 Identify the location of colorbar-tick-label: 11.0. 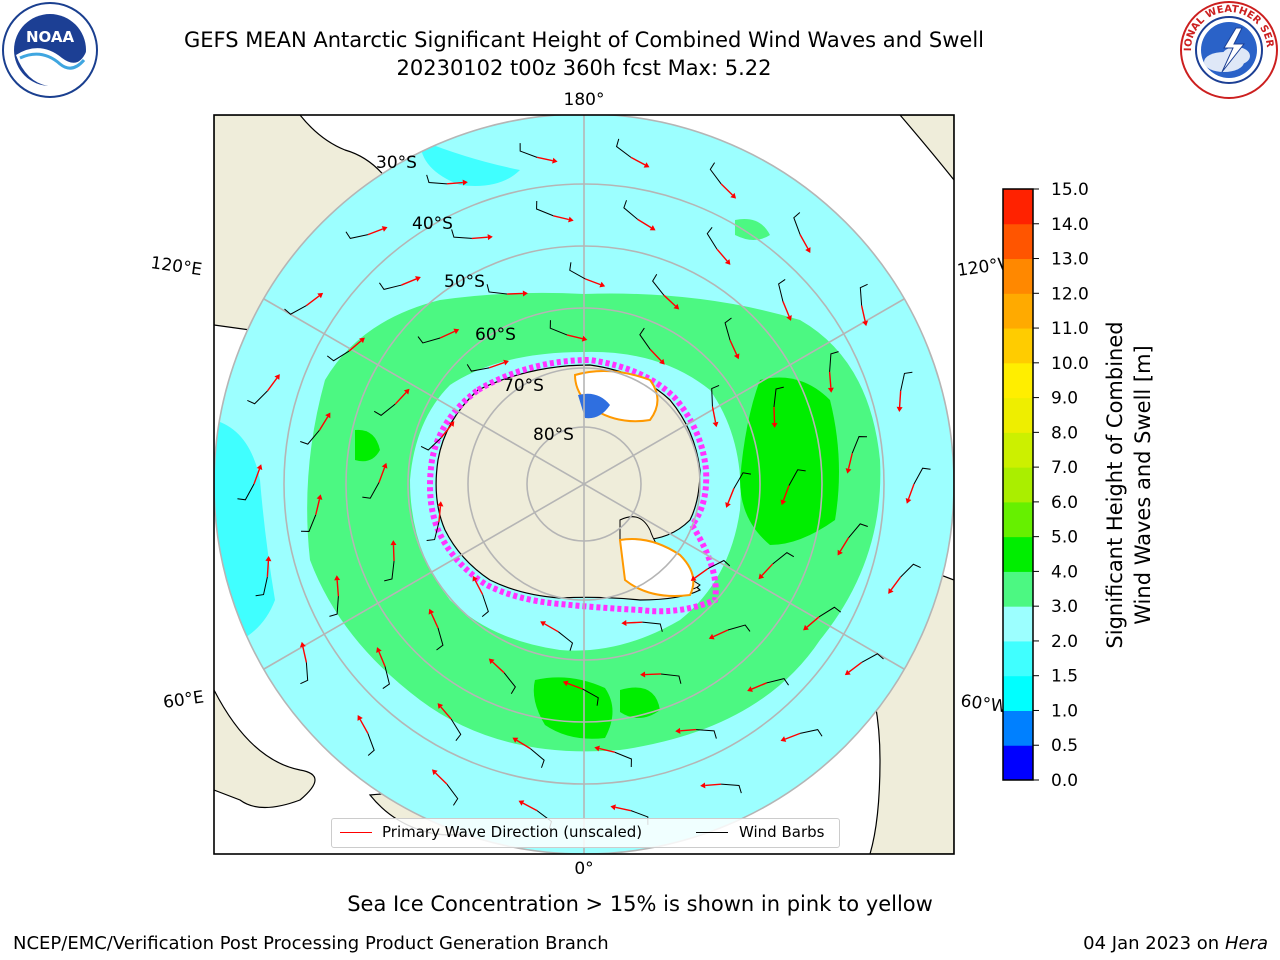
(1070, 329).